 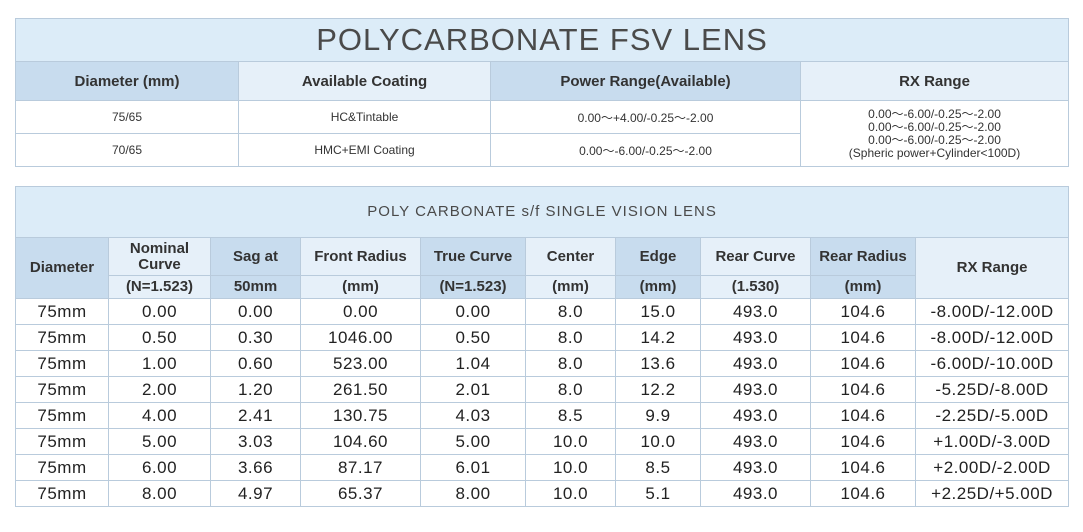 I want to click on cell: -8.00D/-12.00D, so click(x=992, y=311).